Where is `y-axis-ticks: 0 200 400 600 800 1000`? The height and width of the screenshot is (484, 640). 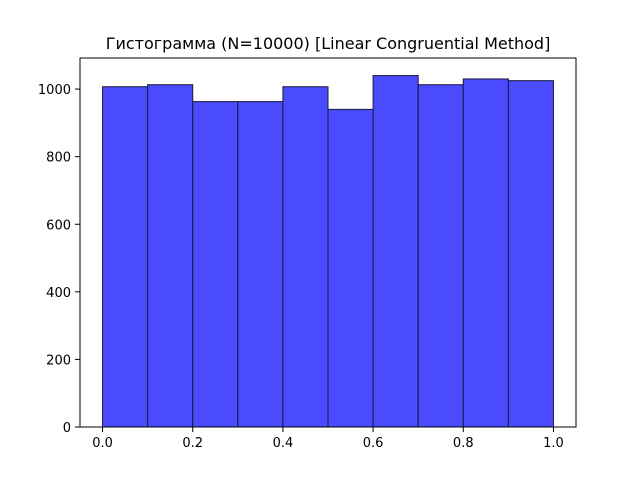
y-axis-ticks: 0 200 400 600 800 1000 is located at coordinates (59, 259).